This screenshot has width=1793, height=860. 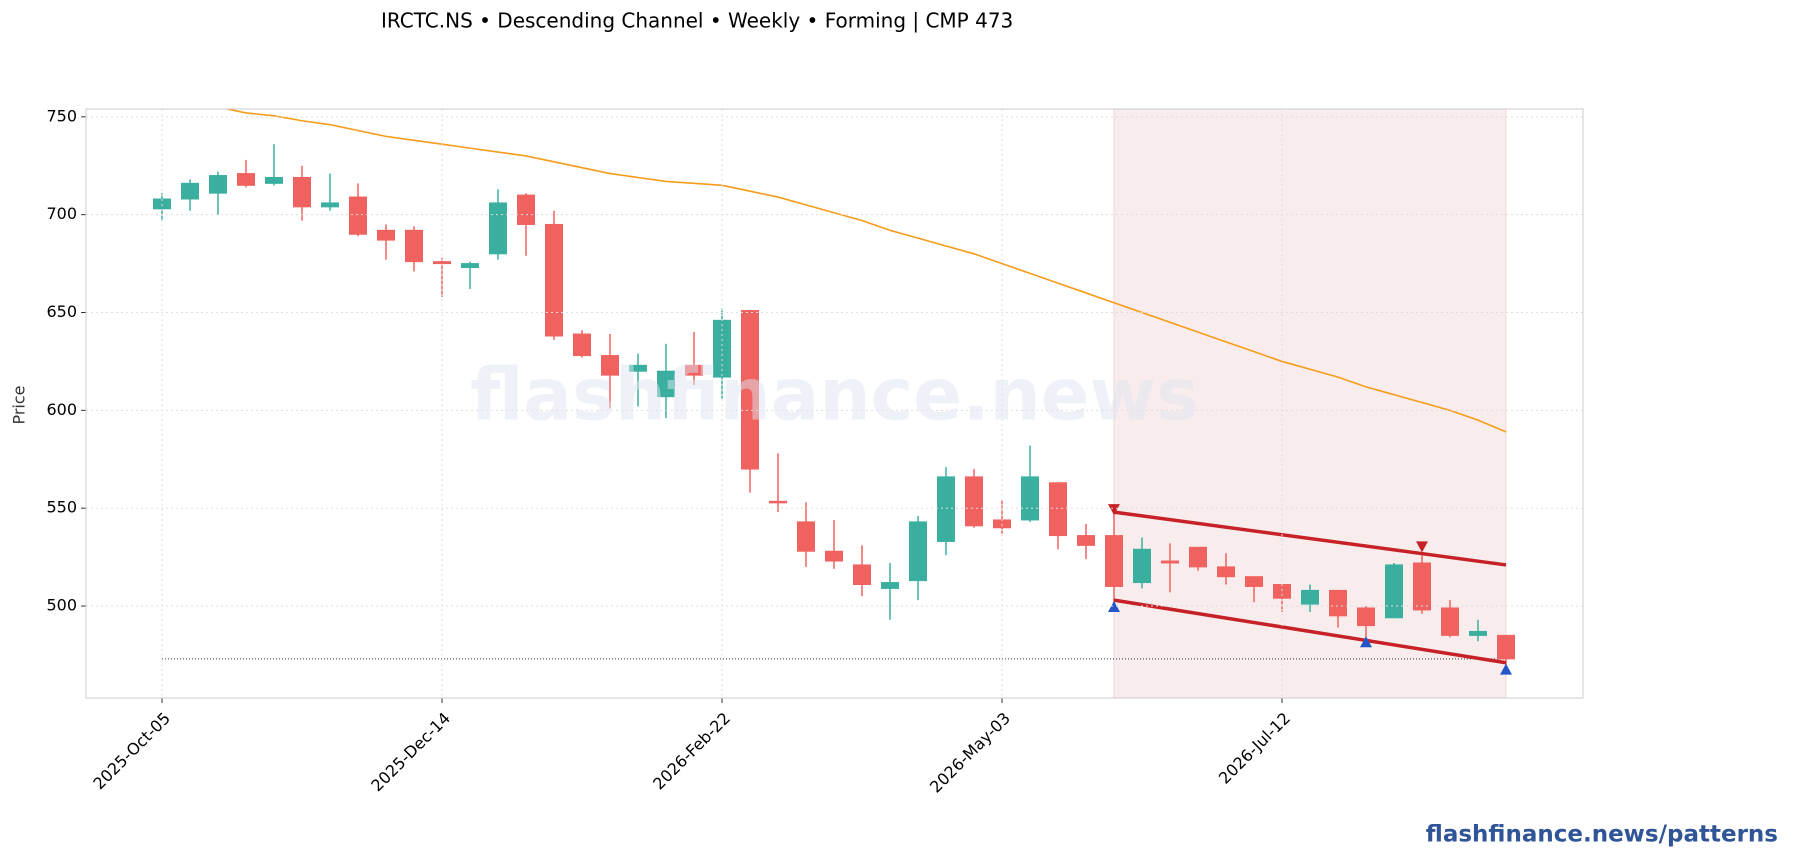 What do you see at coordinates (410, 752) in the screenshot?
I see `x-tick-label: 2025-Dec-14` at bounding box center [410, 752].